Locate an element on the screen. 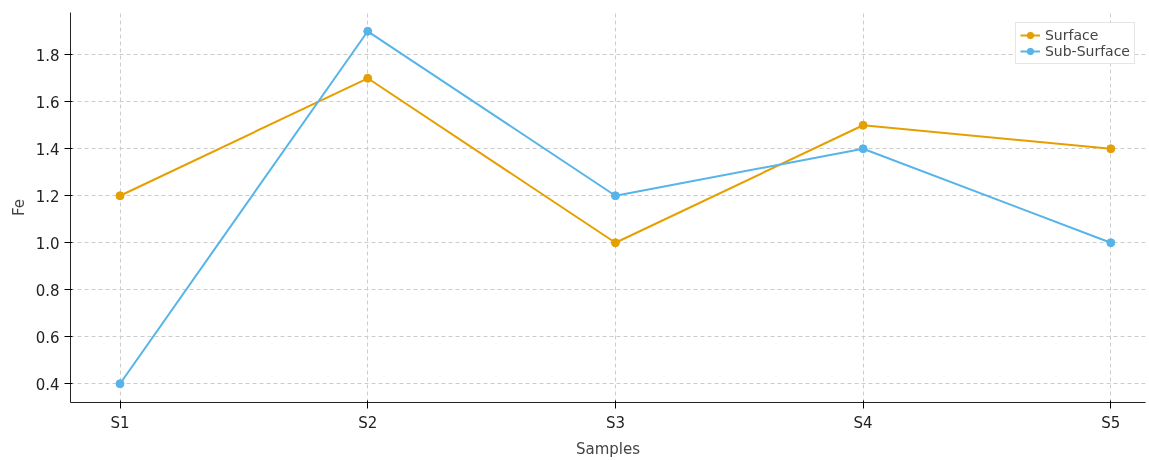 The width and height of the screenshot is (1149, 460). y-tick-label: 1.0 is located at coordinates (47, 243).